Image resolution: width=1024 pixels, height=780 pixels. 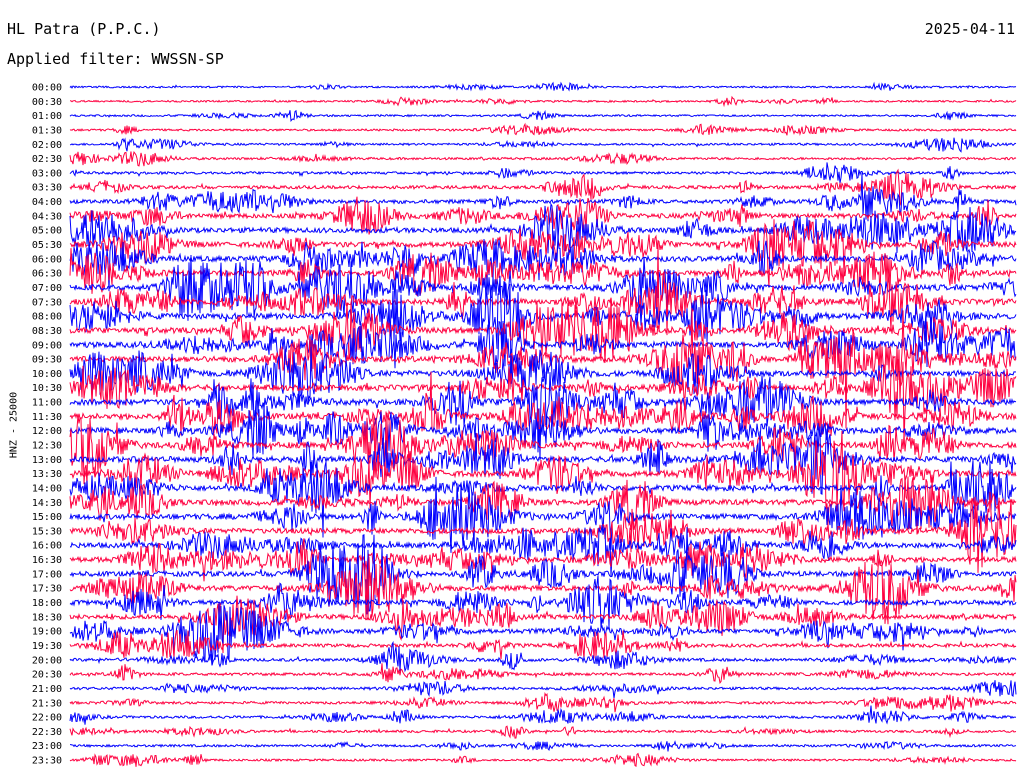 What do you see at coordinates (47, 531) in the screenshot?
I see `row-time-label: 15:30` at bounding box center [47, 531].